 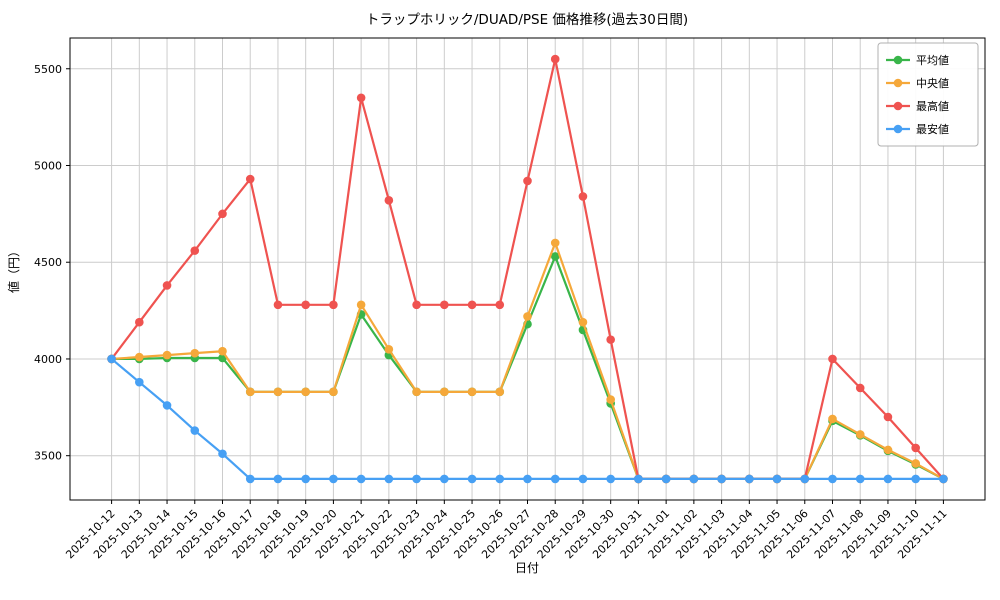 I want to click on y-tick-label: 4500, so click(x=48, y=262).